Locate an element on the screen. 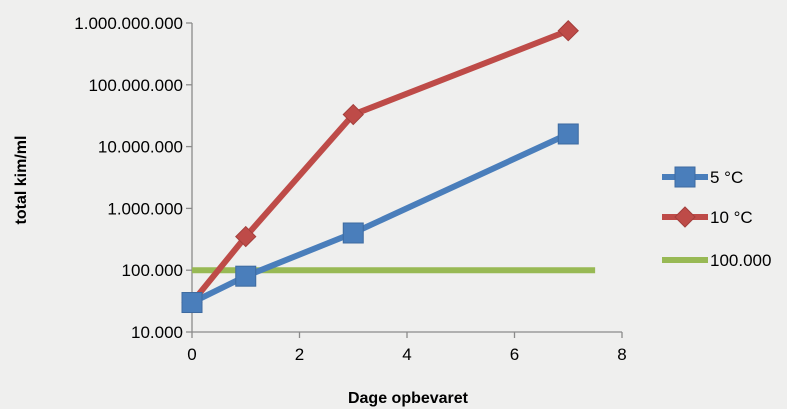 This screenshot has width=787, height=409. legend-item: 5 °C is located at coordinates (702, 177).